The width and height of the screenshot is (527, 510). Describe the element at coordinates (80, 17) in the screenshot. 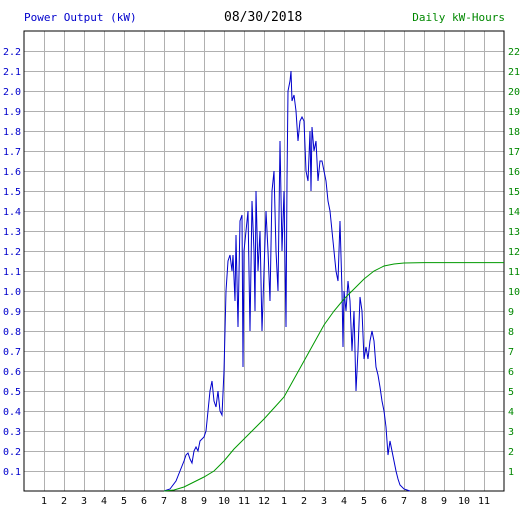

I see `left-axis-title: Power Output (kW)` at that location.